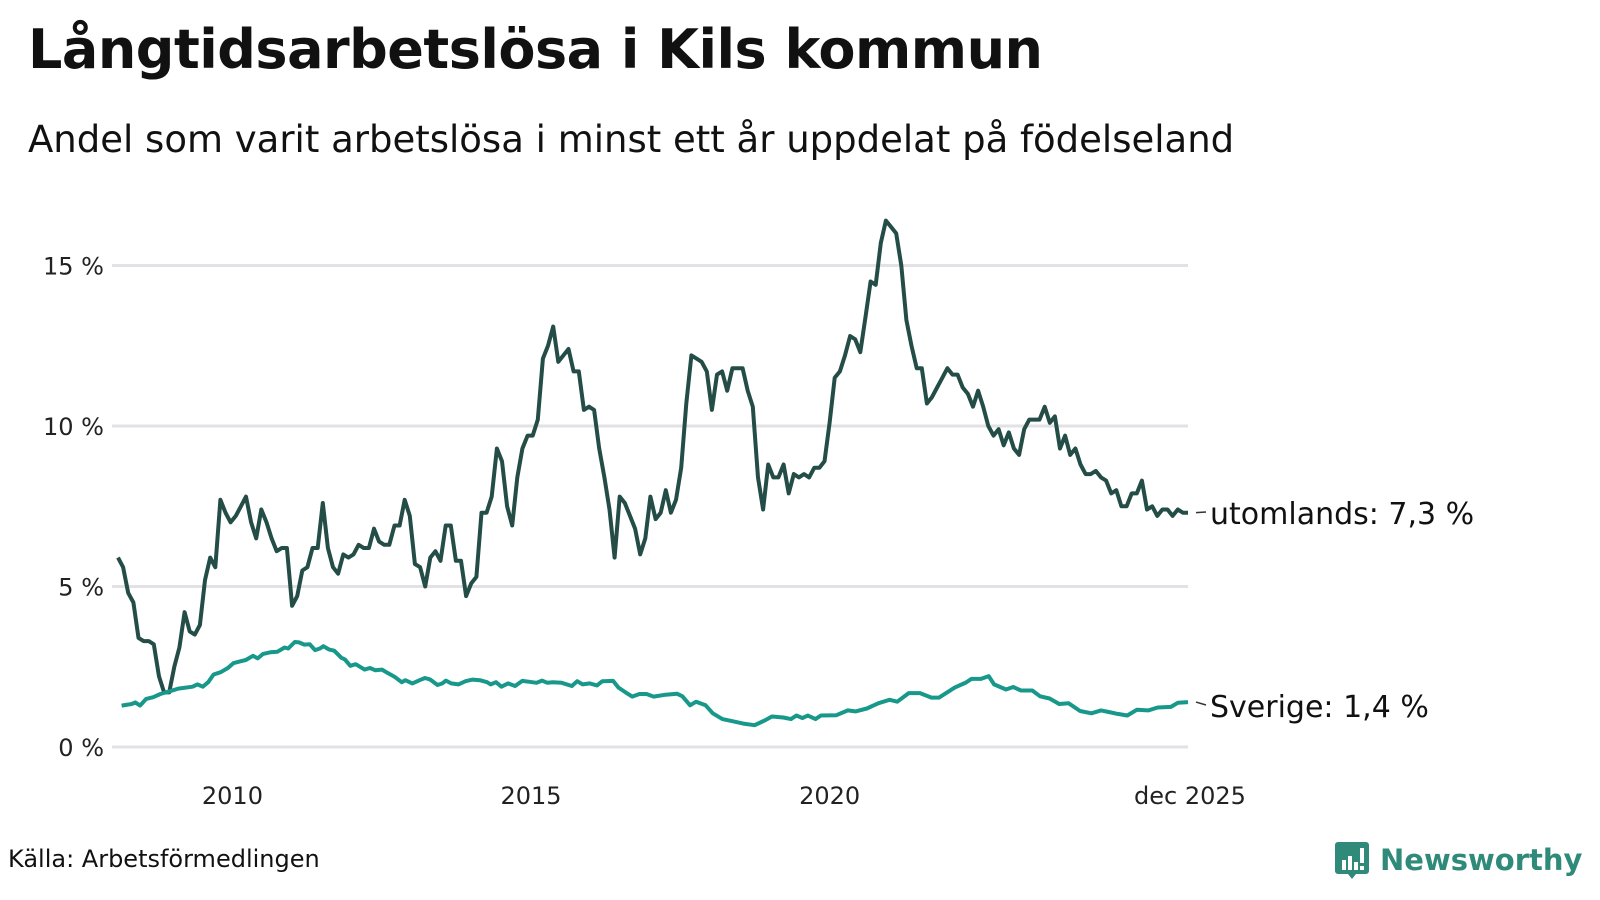 This screenshot has width=1600, height=900. What do you see at coordinates (1190, 796) in the screenshot?
I see `x-tick-label: dec 2025` at bounding box center [1190, 796].